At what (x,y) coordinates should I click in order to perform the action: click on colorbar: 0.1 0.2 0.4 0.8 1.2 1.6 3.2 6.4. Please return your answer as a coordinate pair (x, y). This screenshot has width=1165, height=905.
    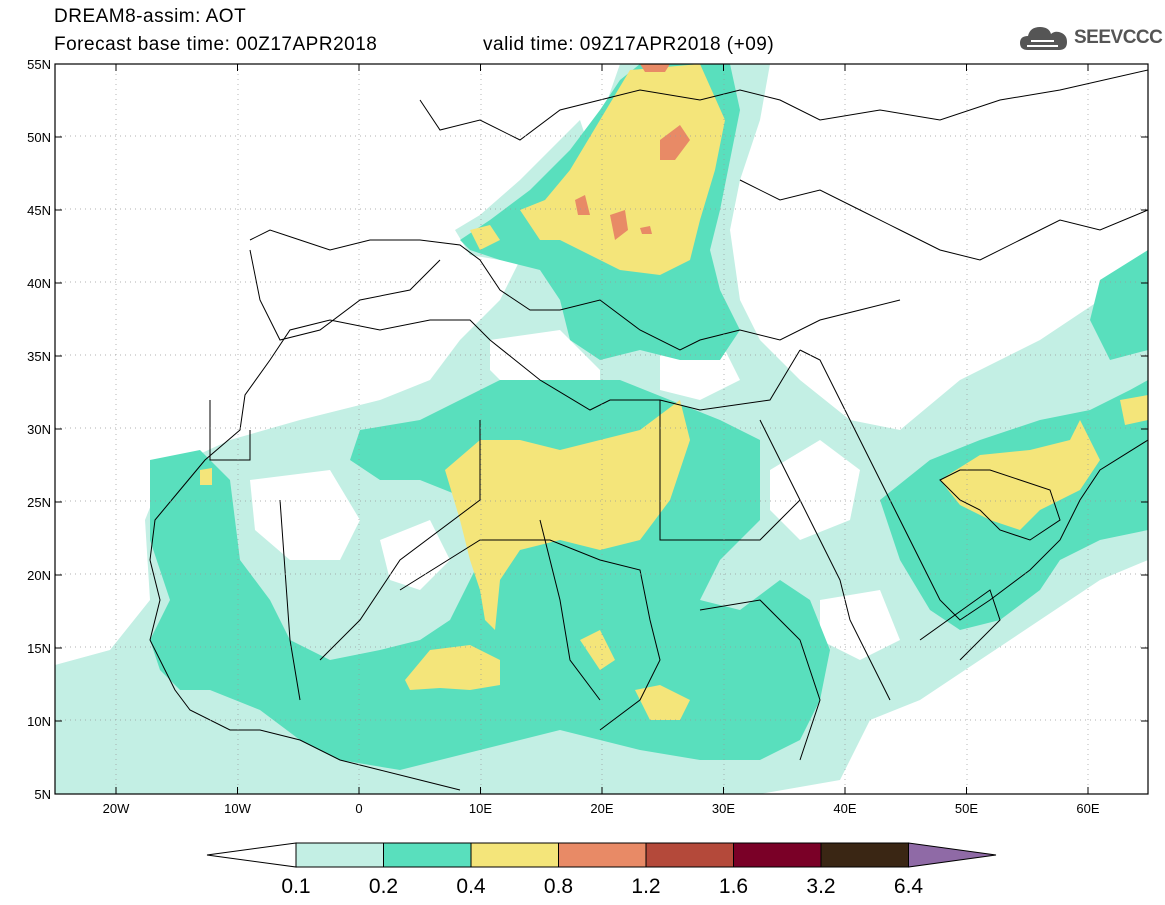
    Looking at the image, I should click on (601, 870).